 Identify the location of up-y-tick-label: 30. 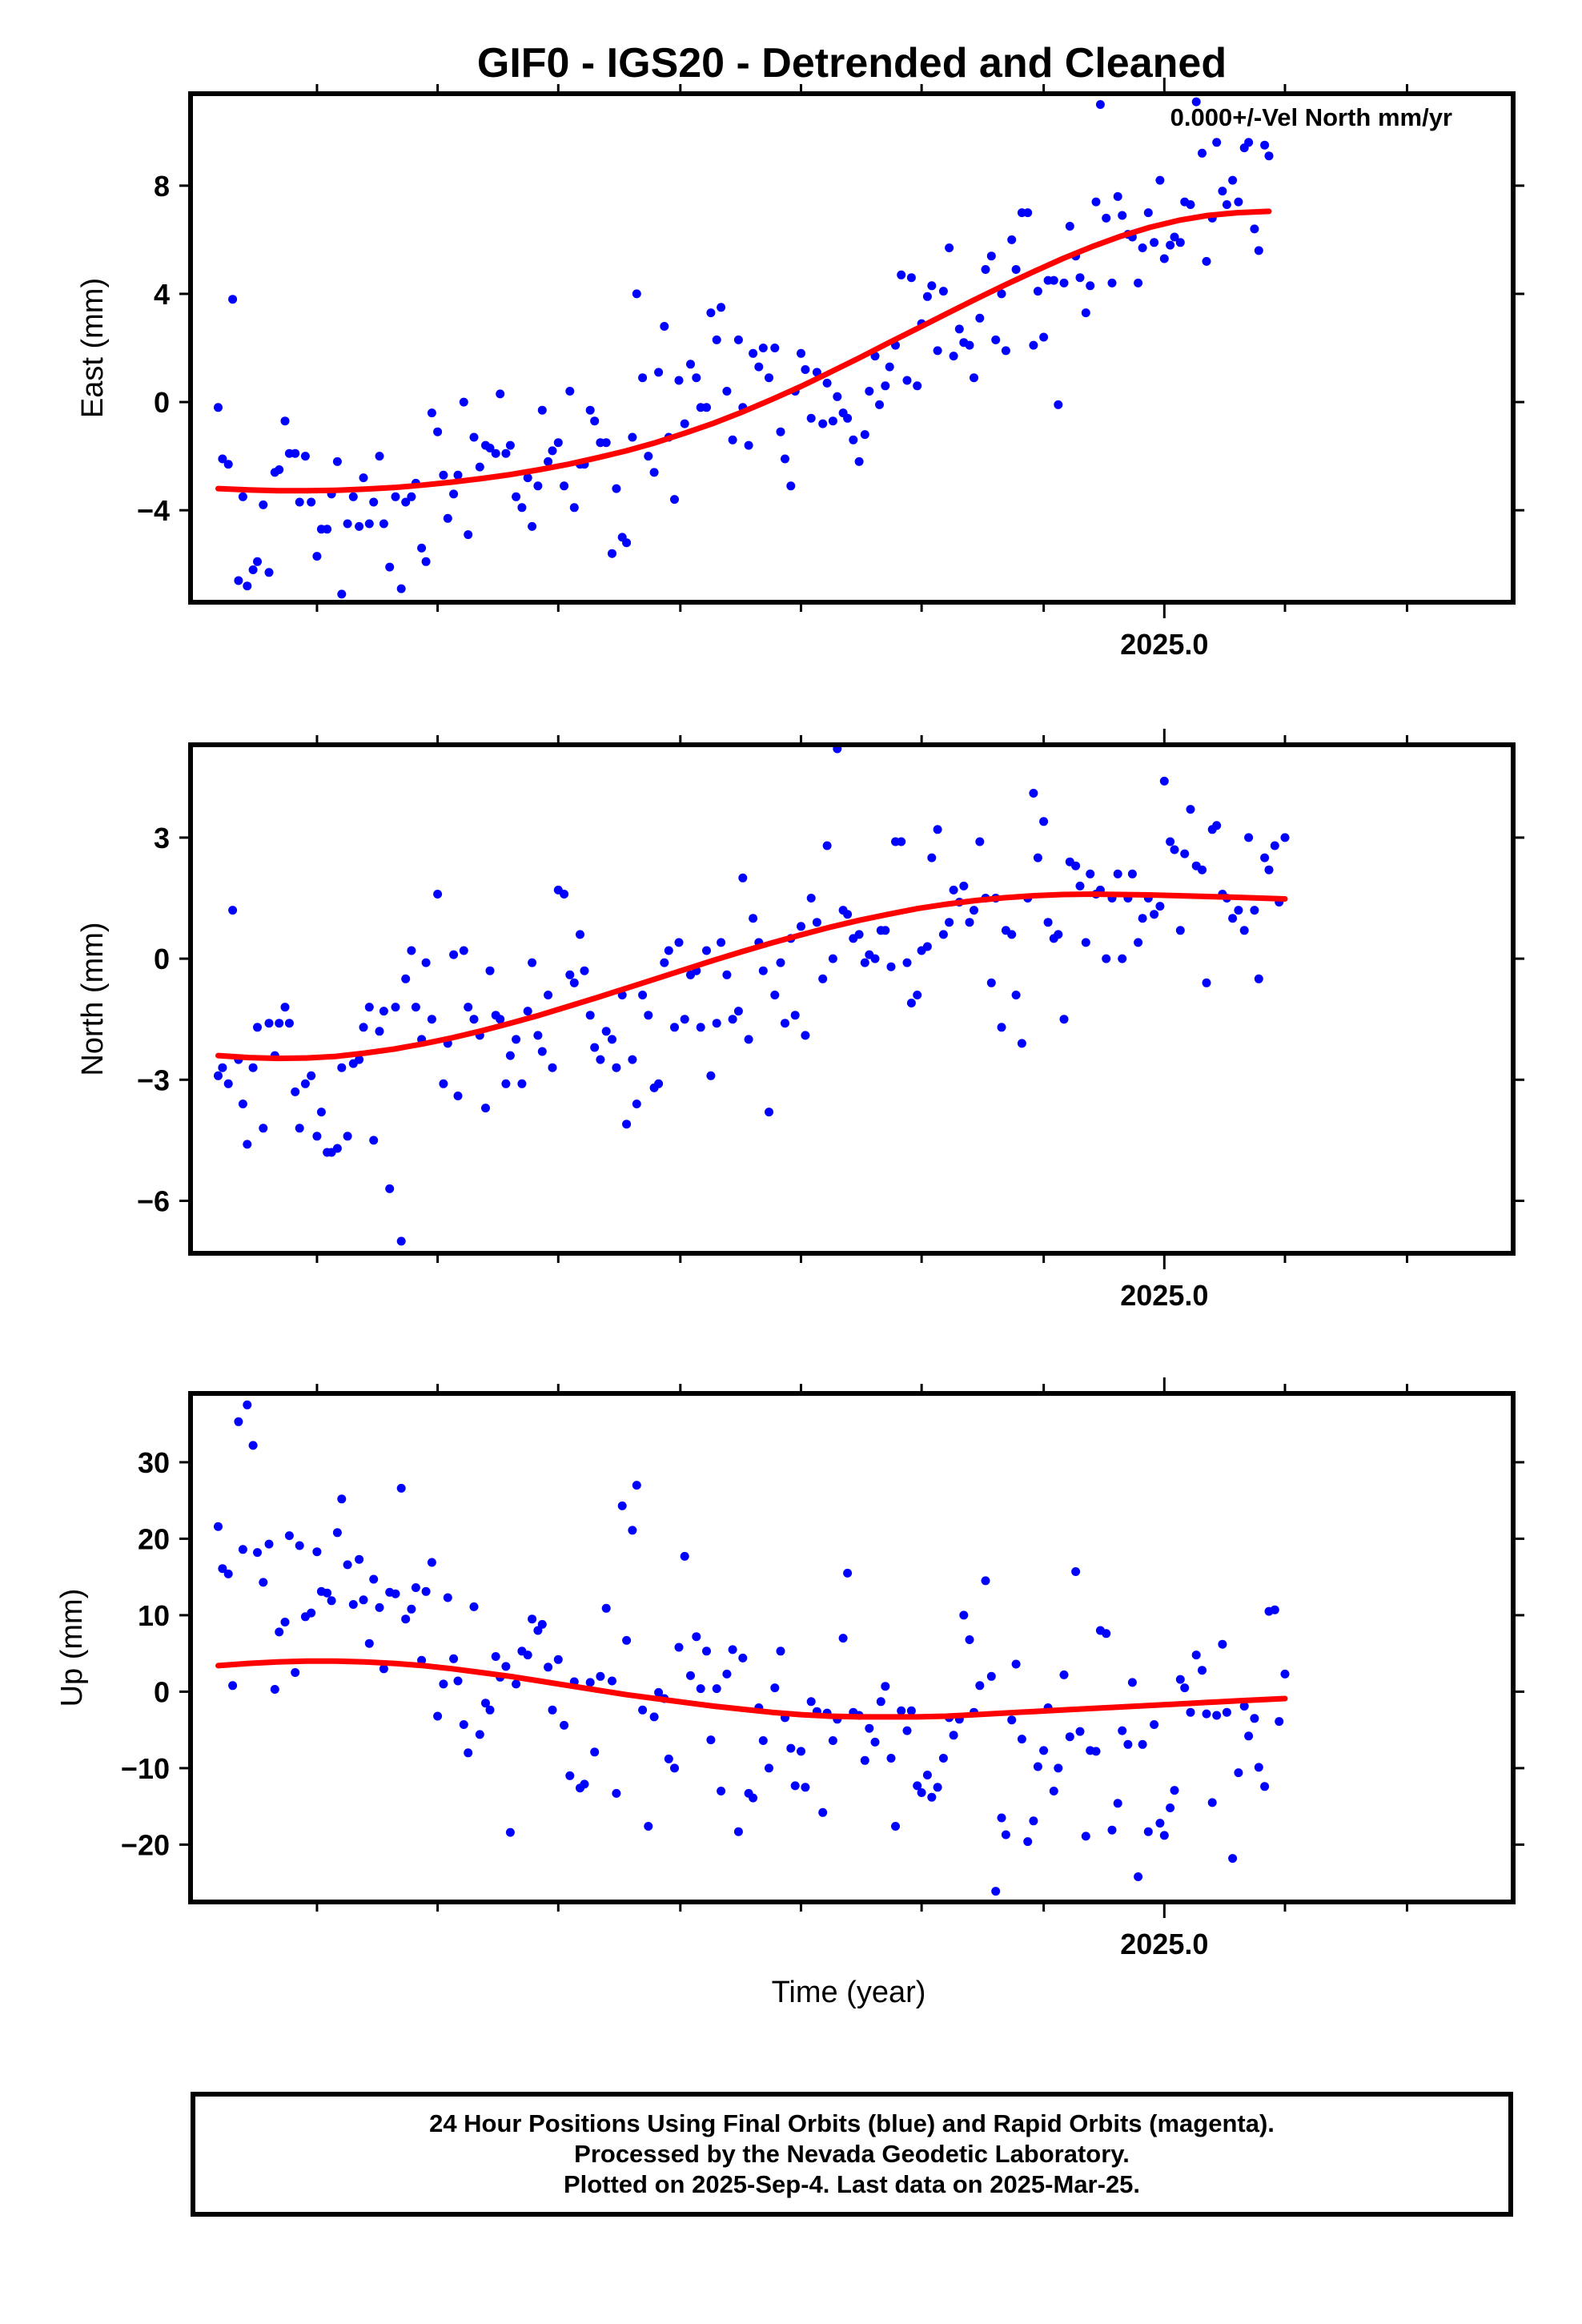
(154, 1462).